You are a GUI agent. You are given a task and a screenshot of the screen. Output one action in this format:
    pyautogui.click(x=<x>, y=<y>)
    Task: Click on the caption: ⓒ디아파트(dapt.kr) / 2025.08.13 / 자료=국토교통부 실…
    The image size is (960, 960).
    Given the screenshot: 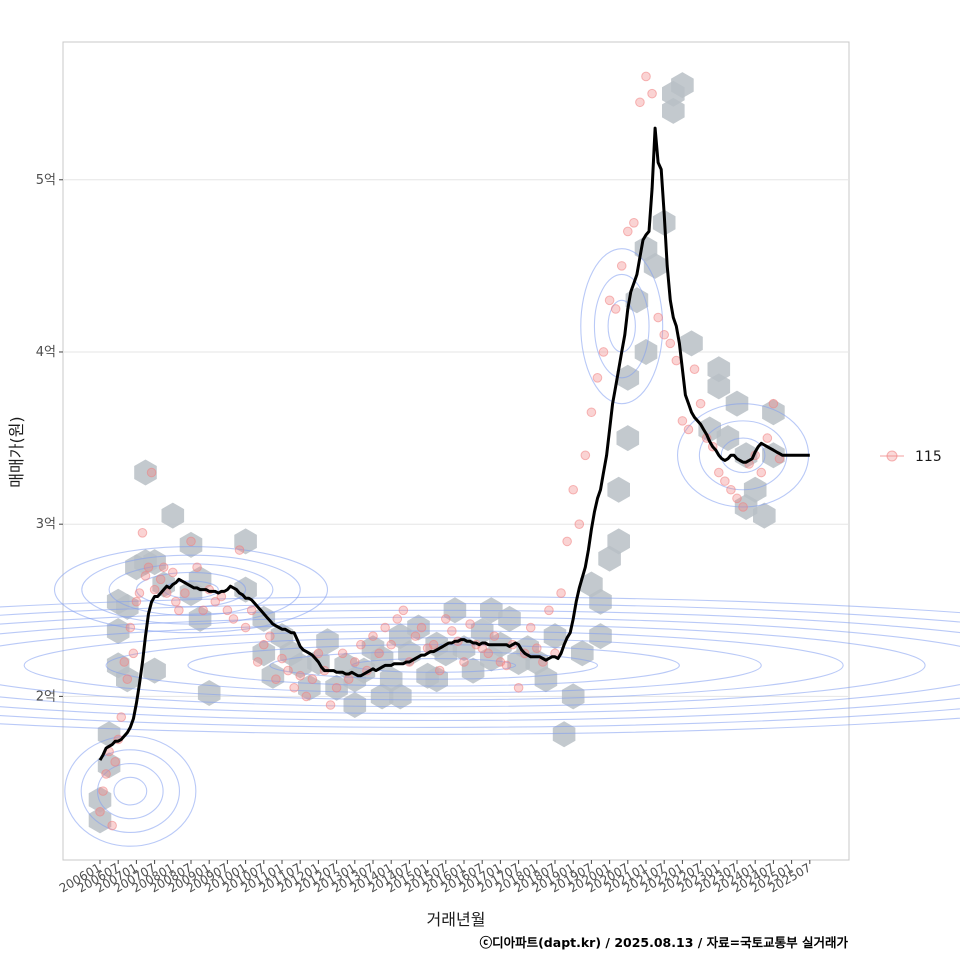 What is the action you would take?
    pyautogui.click(x=664, y=942)
    